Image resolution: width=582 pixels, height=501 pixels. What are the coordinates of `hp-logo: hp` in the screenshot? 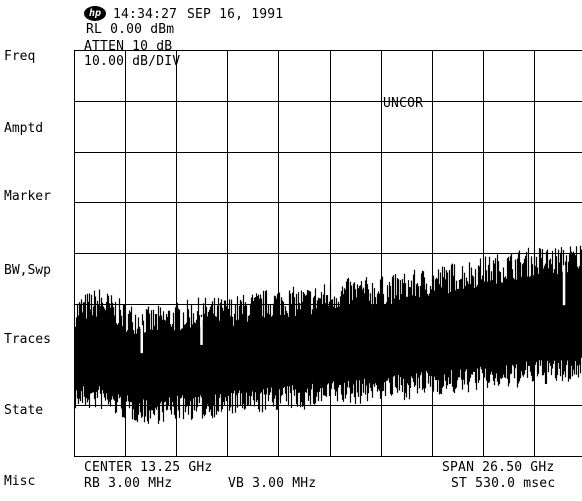 It's located at (95, 13).